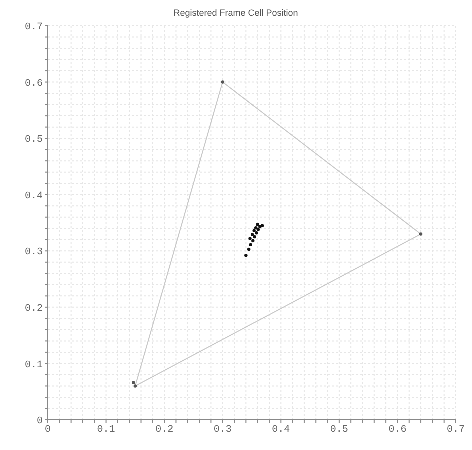 Image resolution: width=472 pixels, height=450 pixels. Describe the element at coordinates (281, 430) in the screenshot. I see `x-tick-label: 0.4` at that location.